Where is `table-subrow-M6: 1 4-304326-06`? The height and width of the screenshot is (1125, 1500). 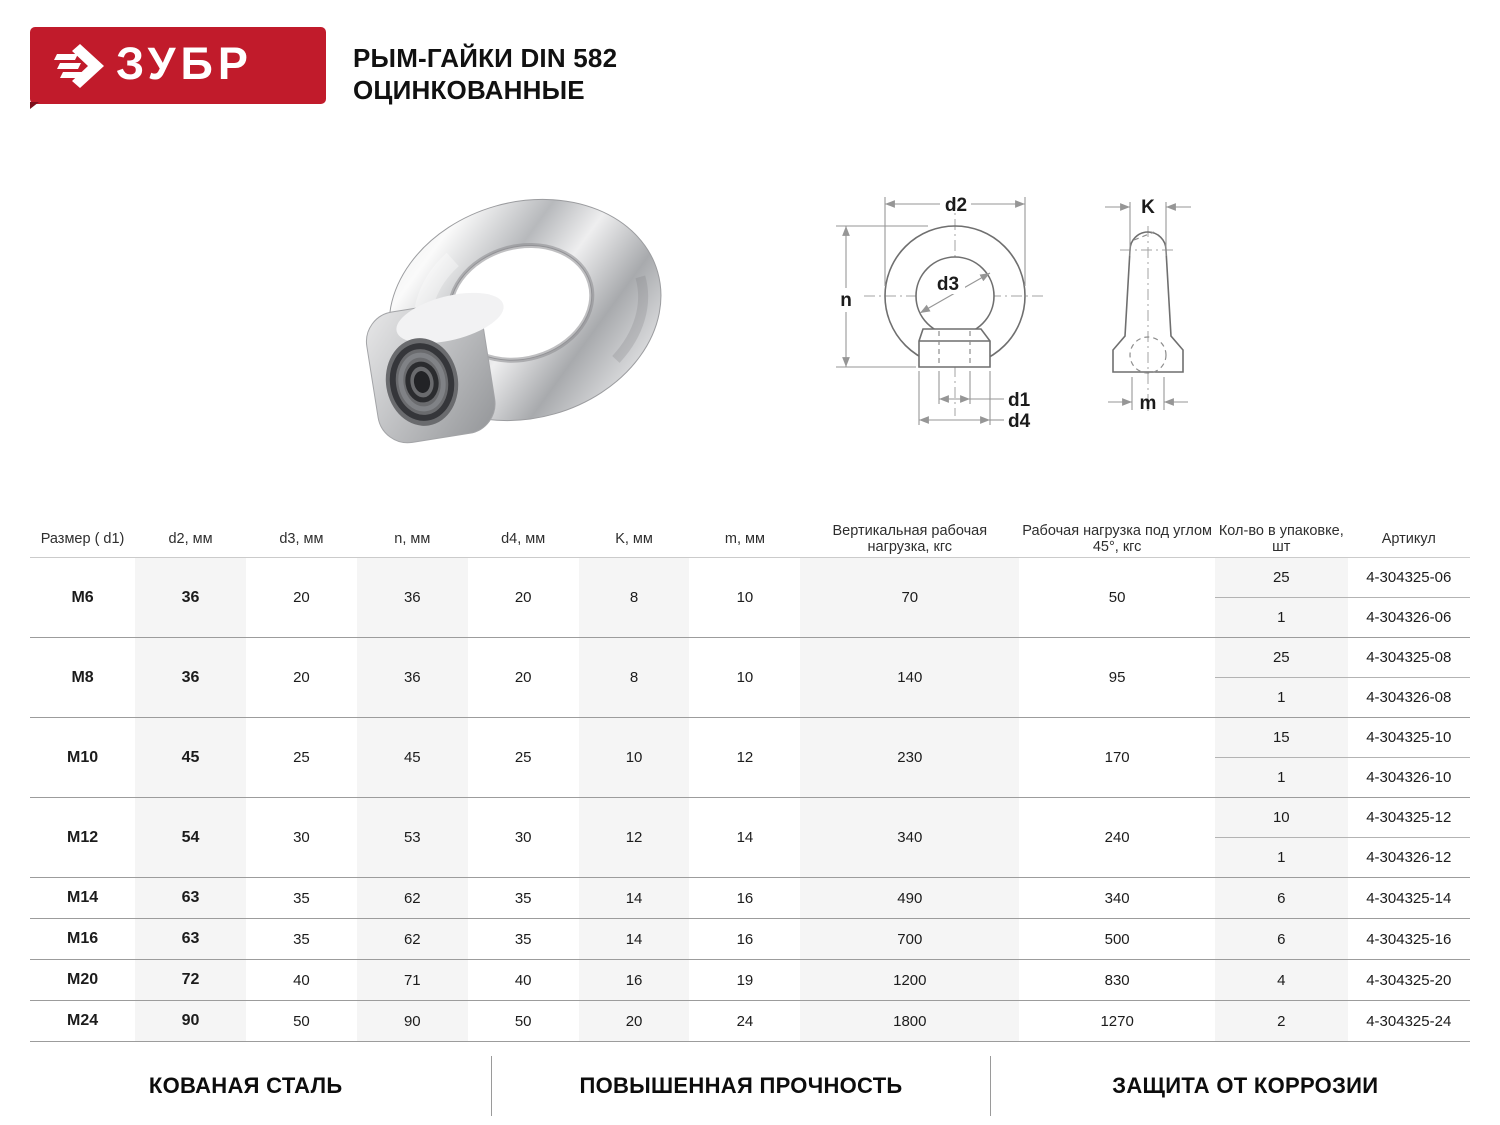
table-subrow-M6: 1 4-304326-06 is located at coordinates (750, 617).